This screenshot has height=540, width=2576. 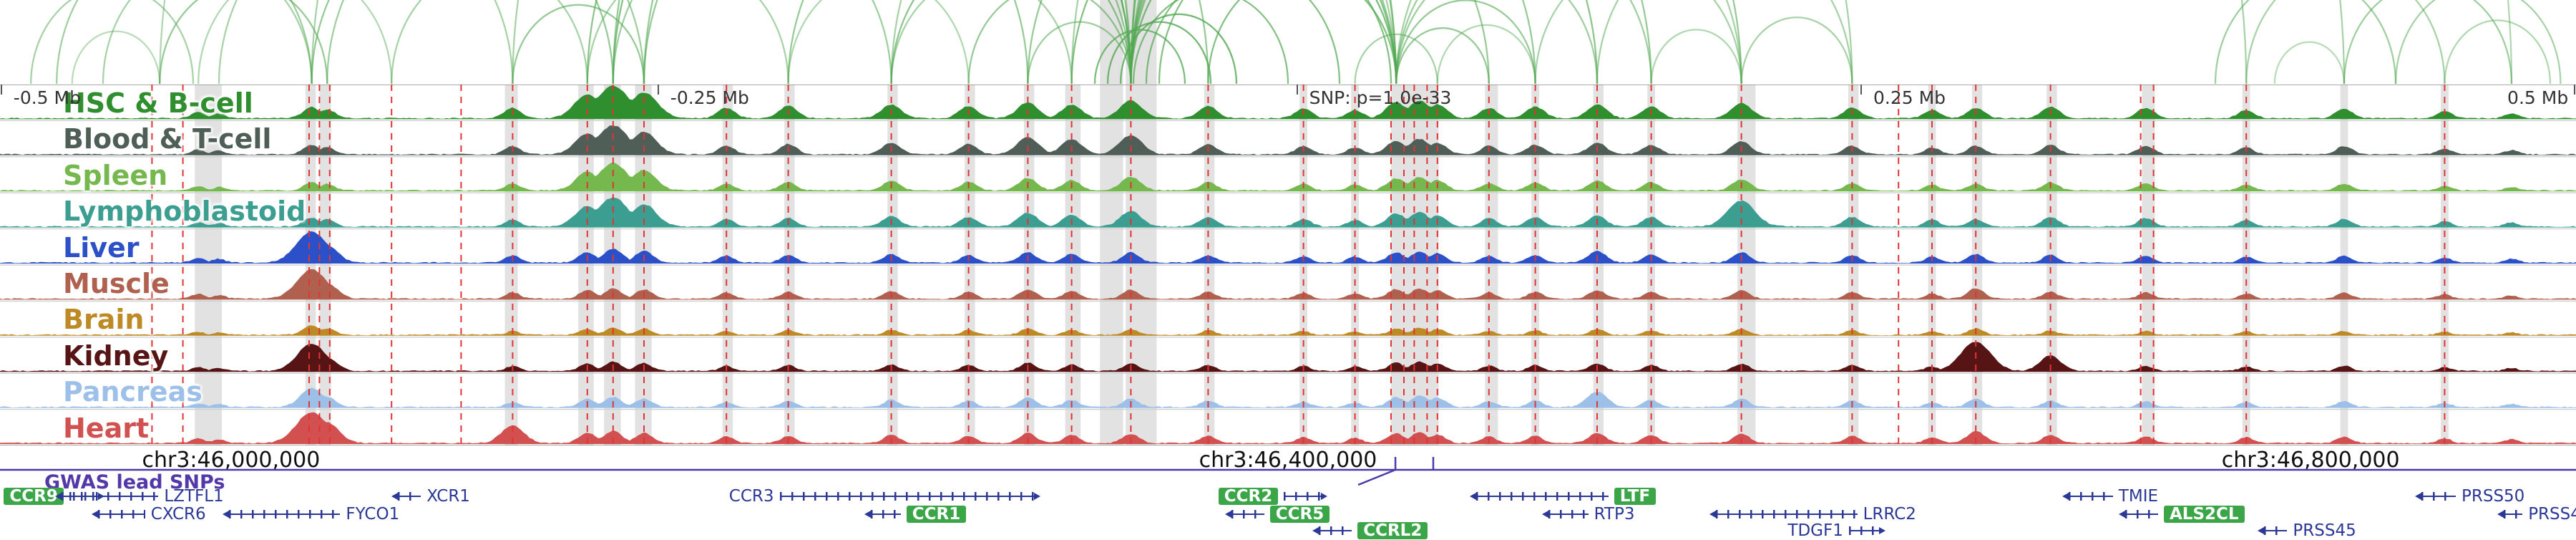 What do you see at coordinates (1288, 461) in the screenshot?
I see `coordinate-label-chr3-46-400-000: chr3:46,400,000` at bounding box center [1288, 461].